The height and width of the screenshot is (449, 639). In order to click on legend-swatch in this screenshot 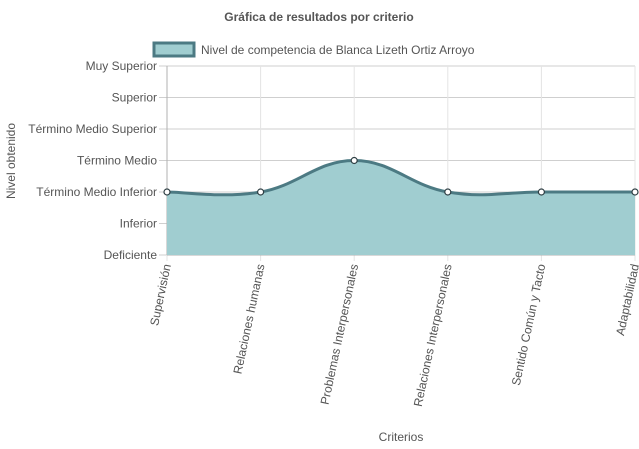, I will do `click(174, 49)`.